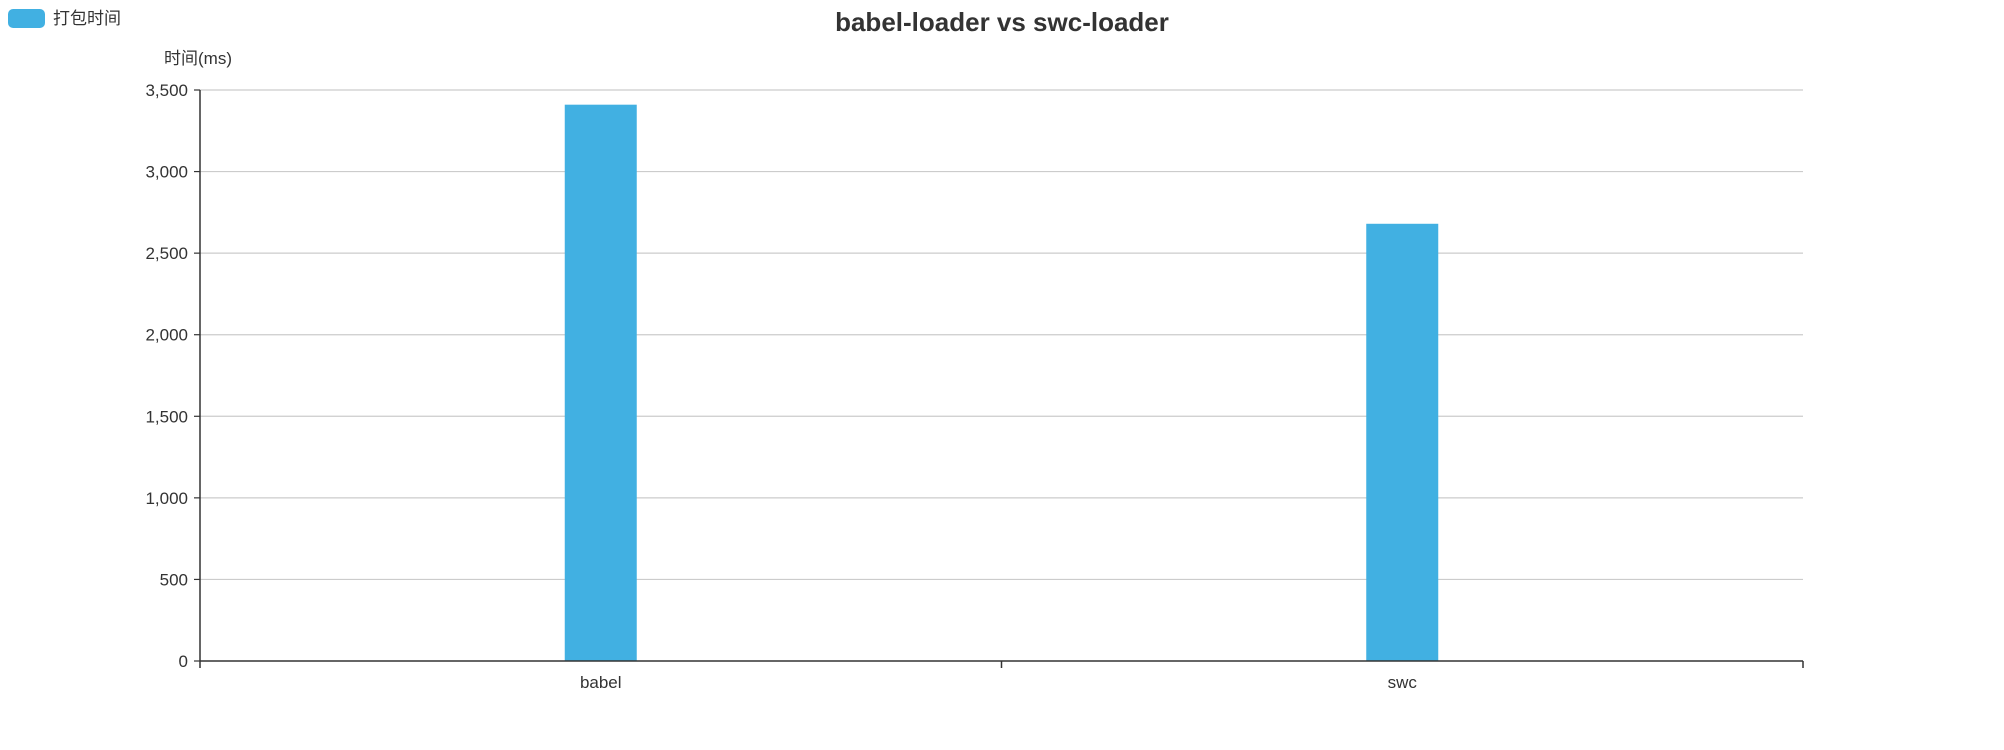 This screenshot has width=2004, height=750. I want to click on y-tick-label: 1,000, so click(166, 498).